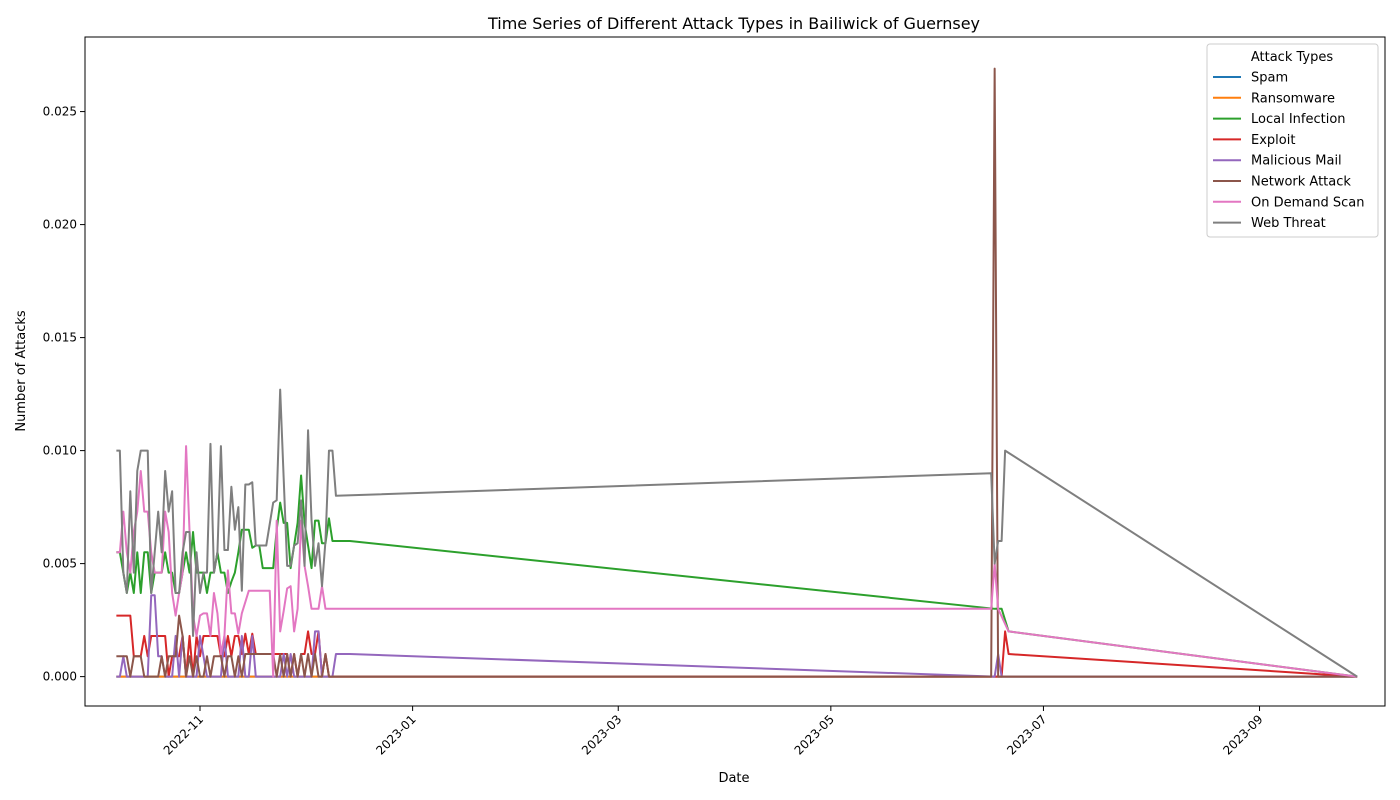 The height and width of the screenshot is (800, 1400). Describe the element at coordinates (1269, 78) in the screenshot. I see `legend-label-spam: Spam` at that location.